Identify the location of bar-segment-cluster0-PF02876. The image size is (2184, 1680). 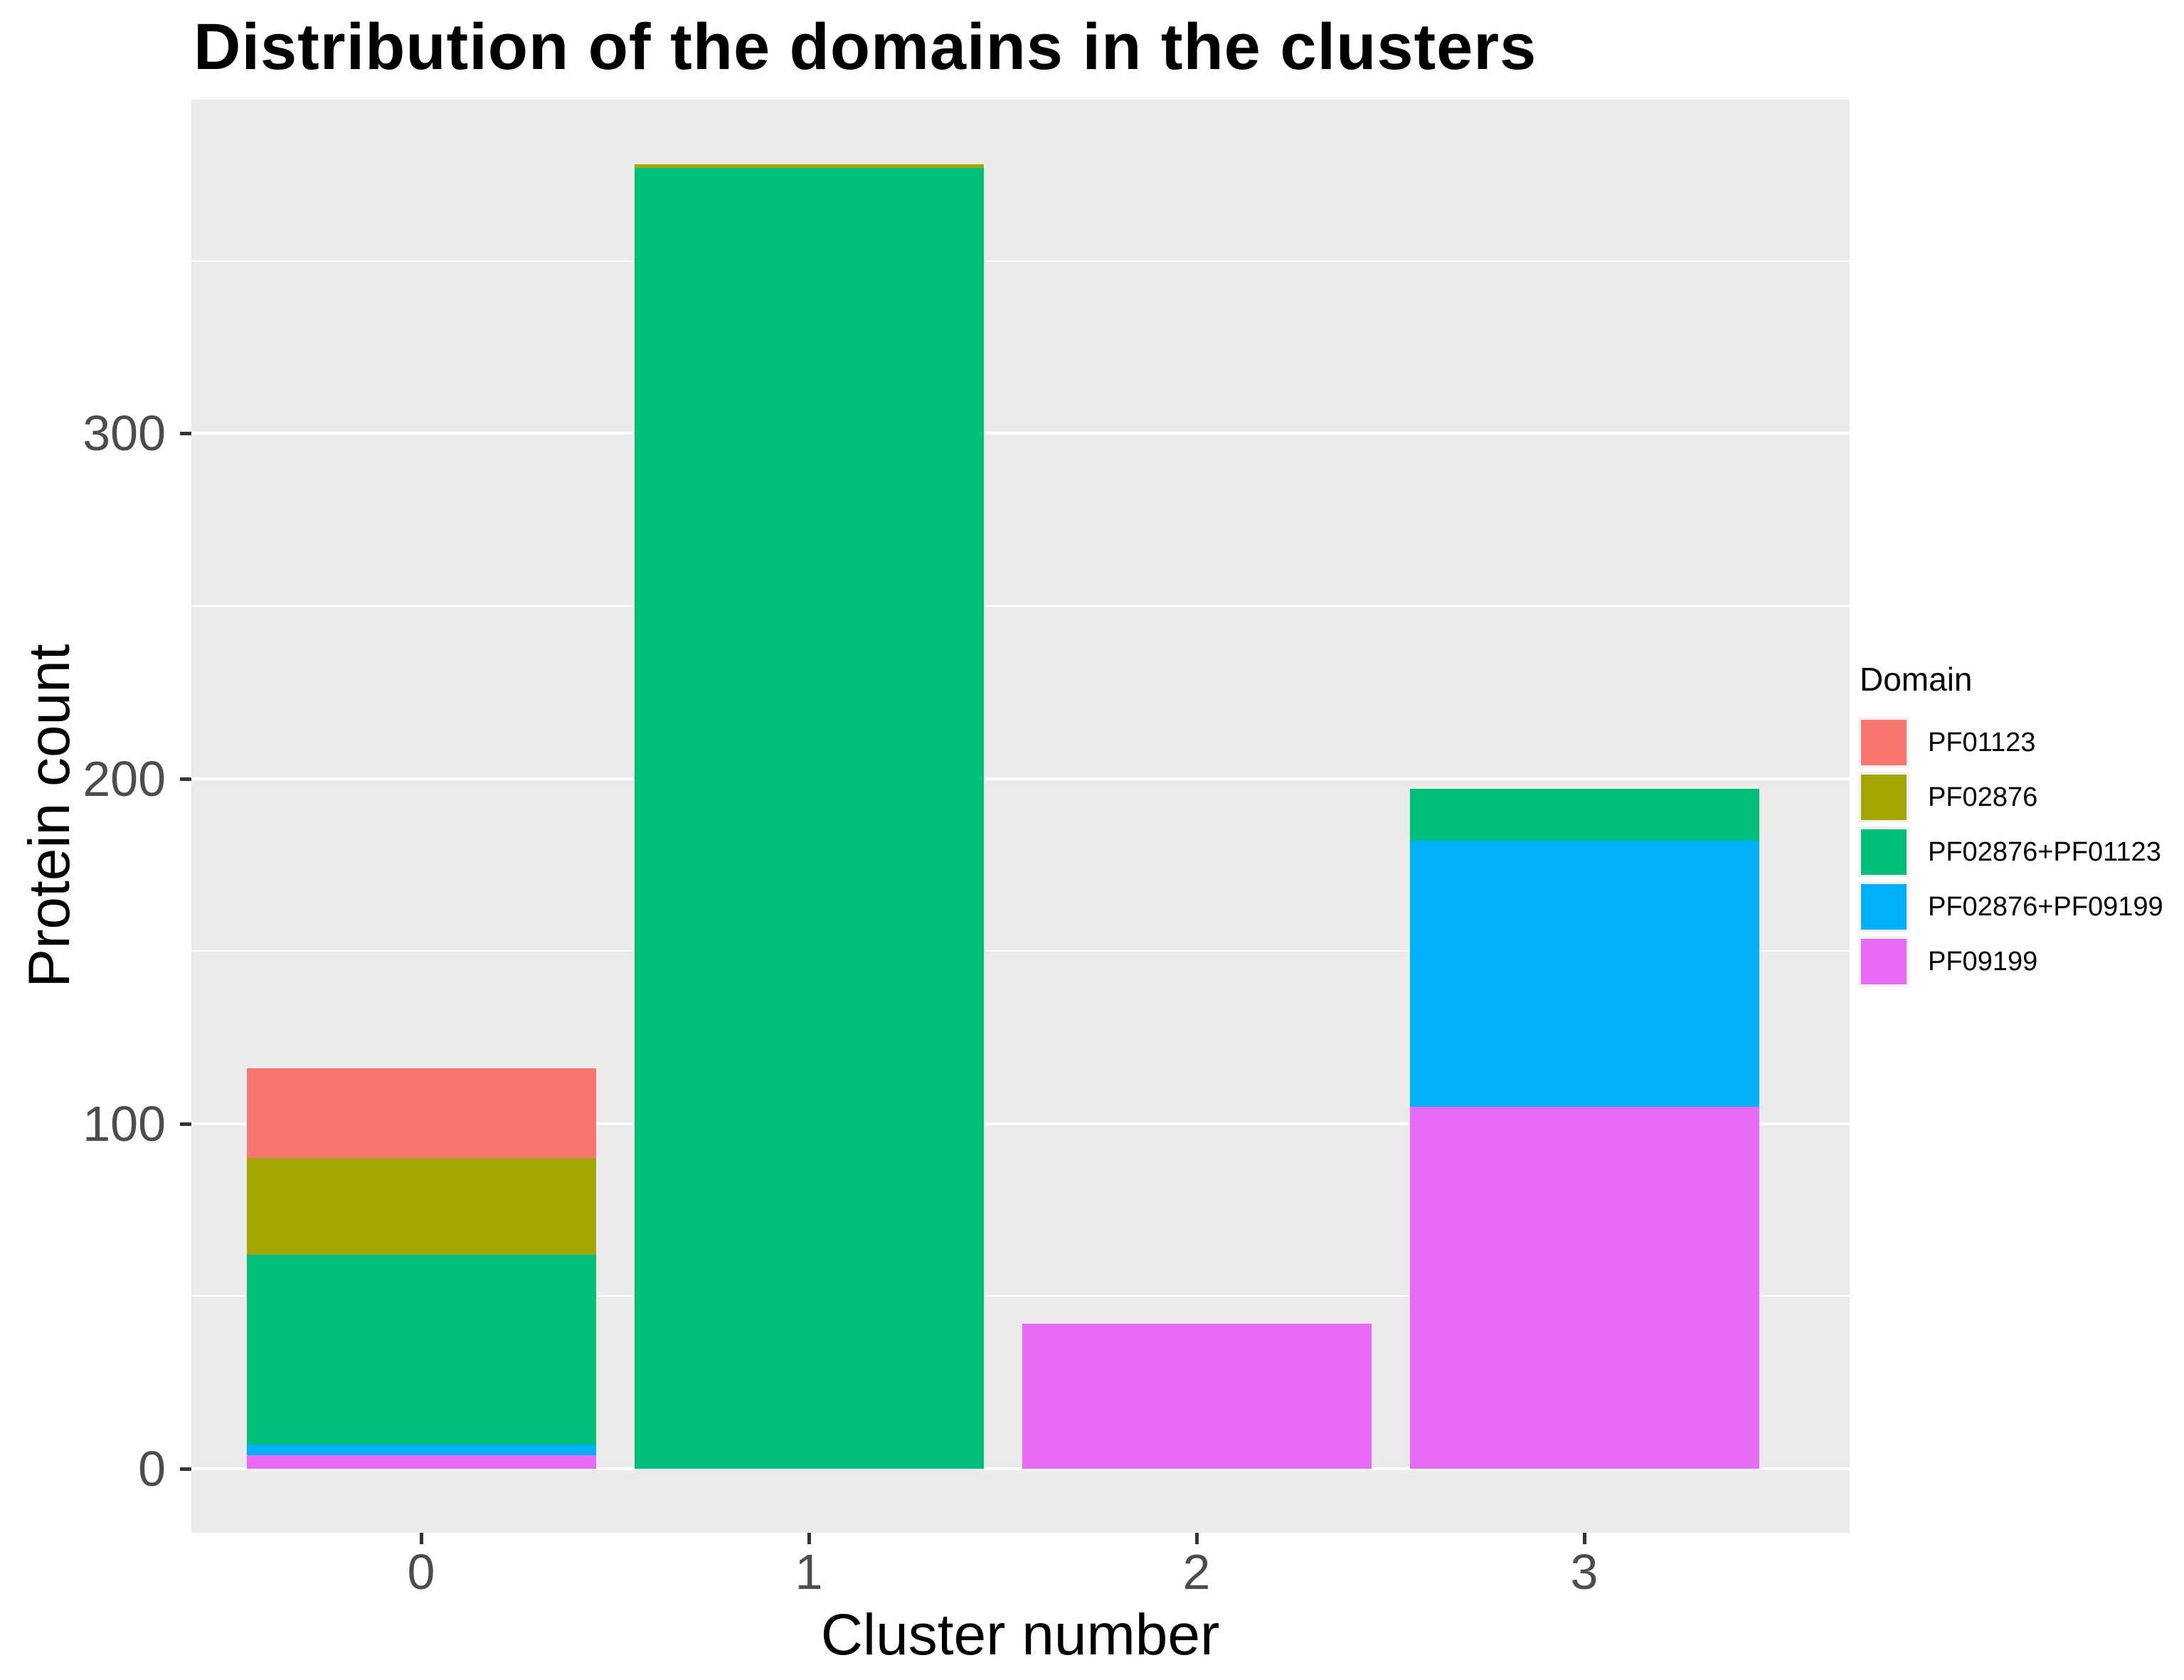
(421, 1206).